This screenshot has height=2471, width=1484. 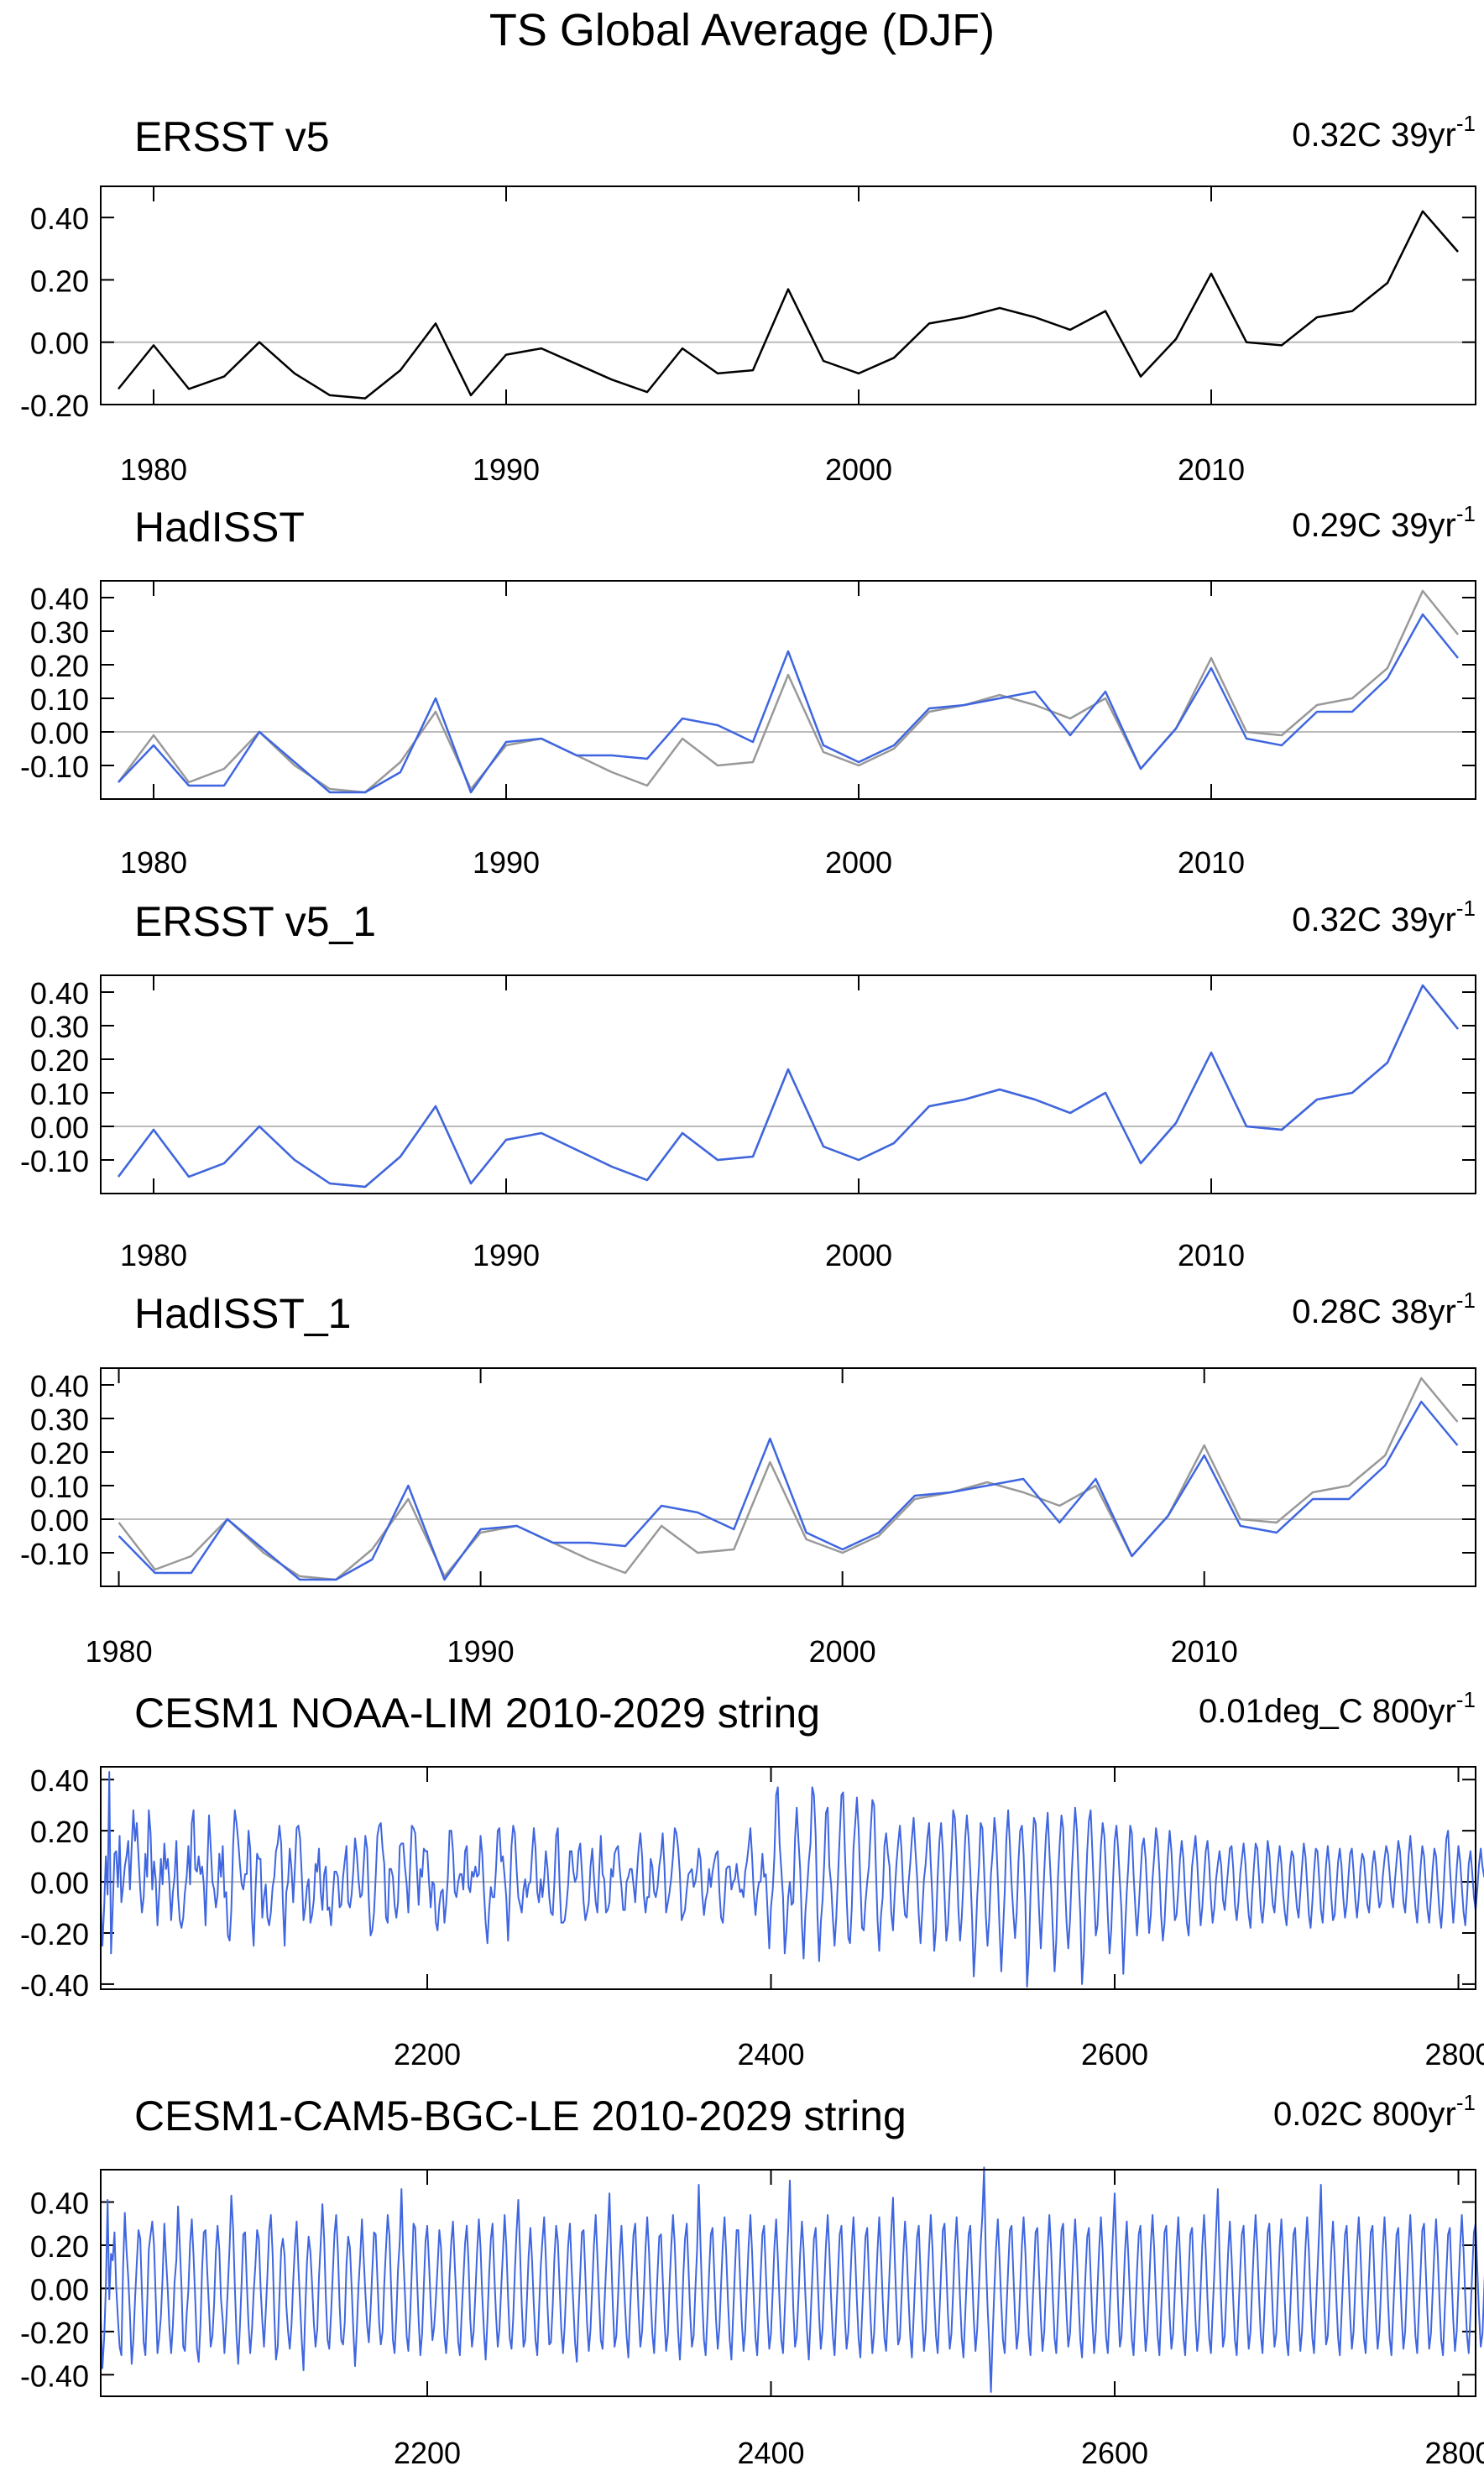 I want to click on panel-title: ERSST v5, so click(x=232, y=136).